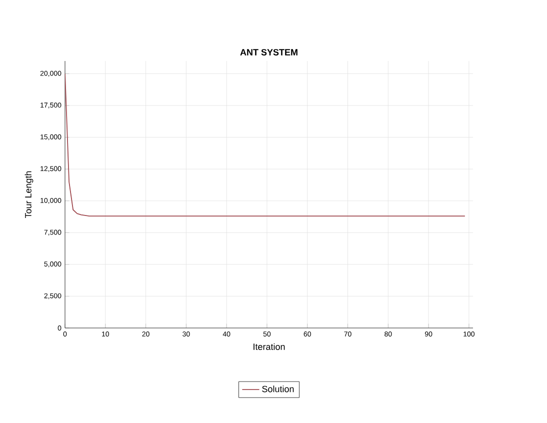 The image size is (547, 423). I want to click on x-axis-title: Iteration, so click(269, 346).